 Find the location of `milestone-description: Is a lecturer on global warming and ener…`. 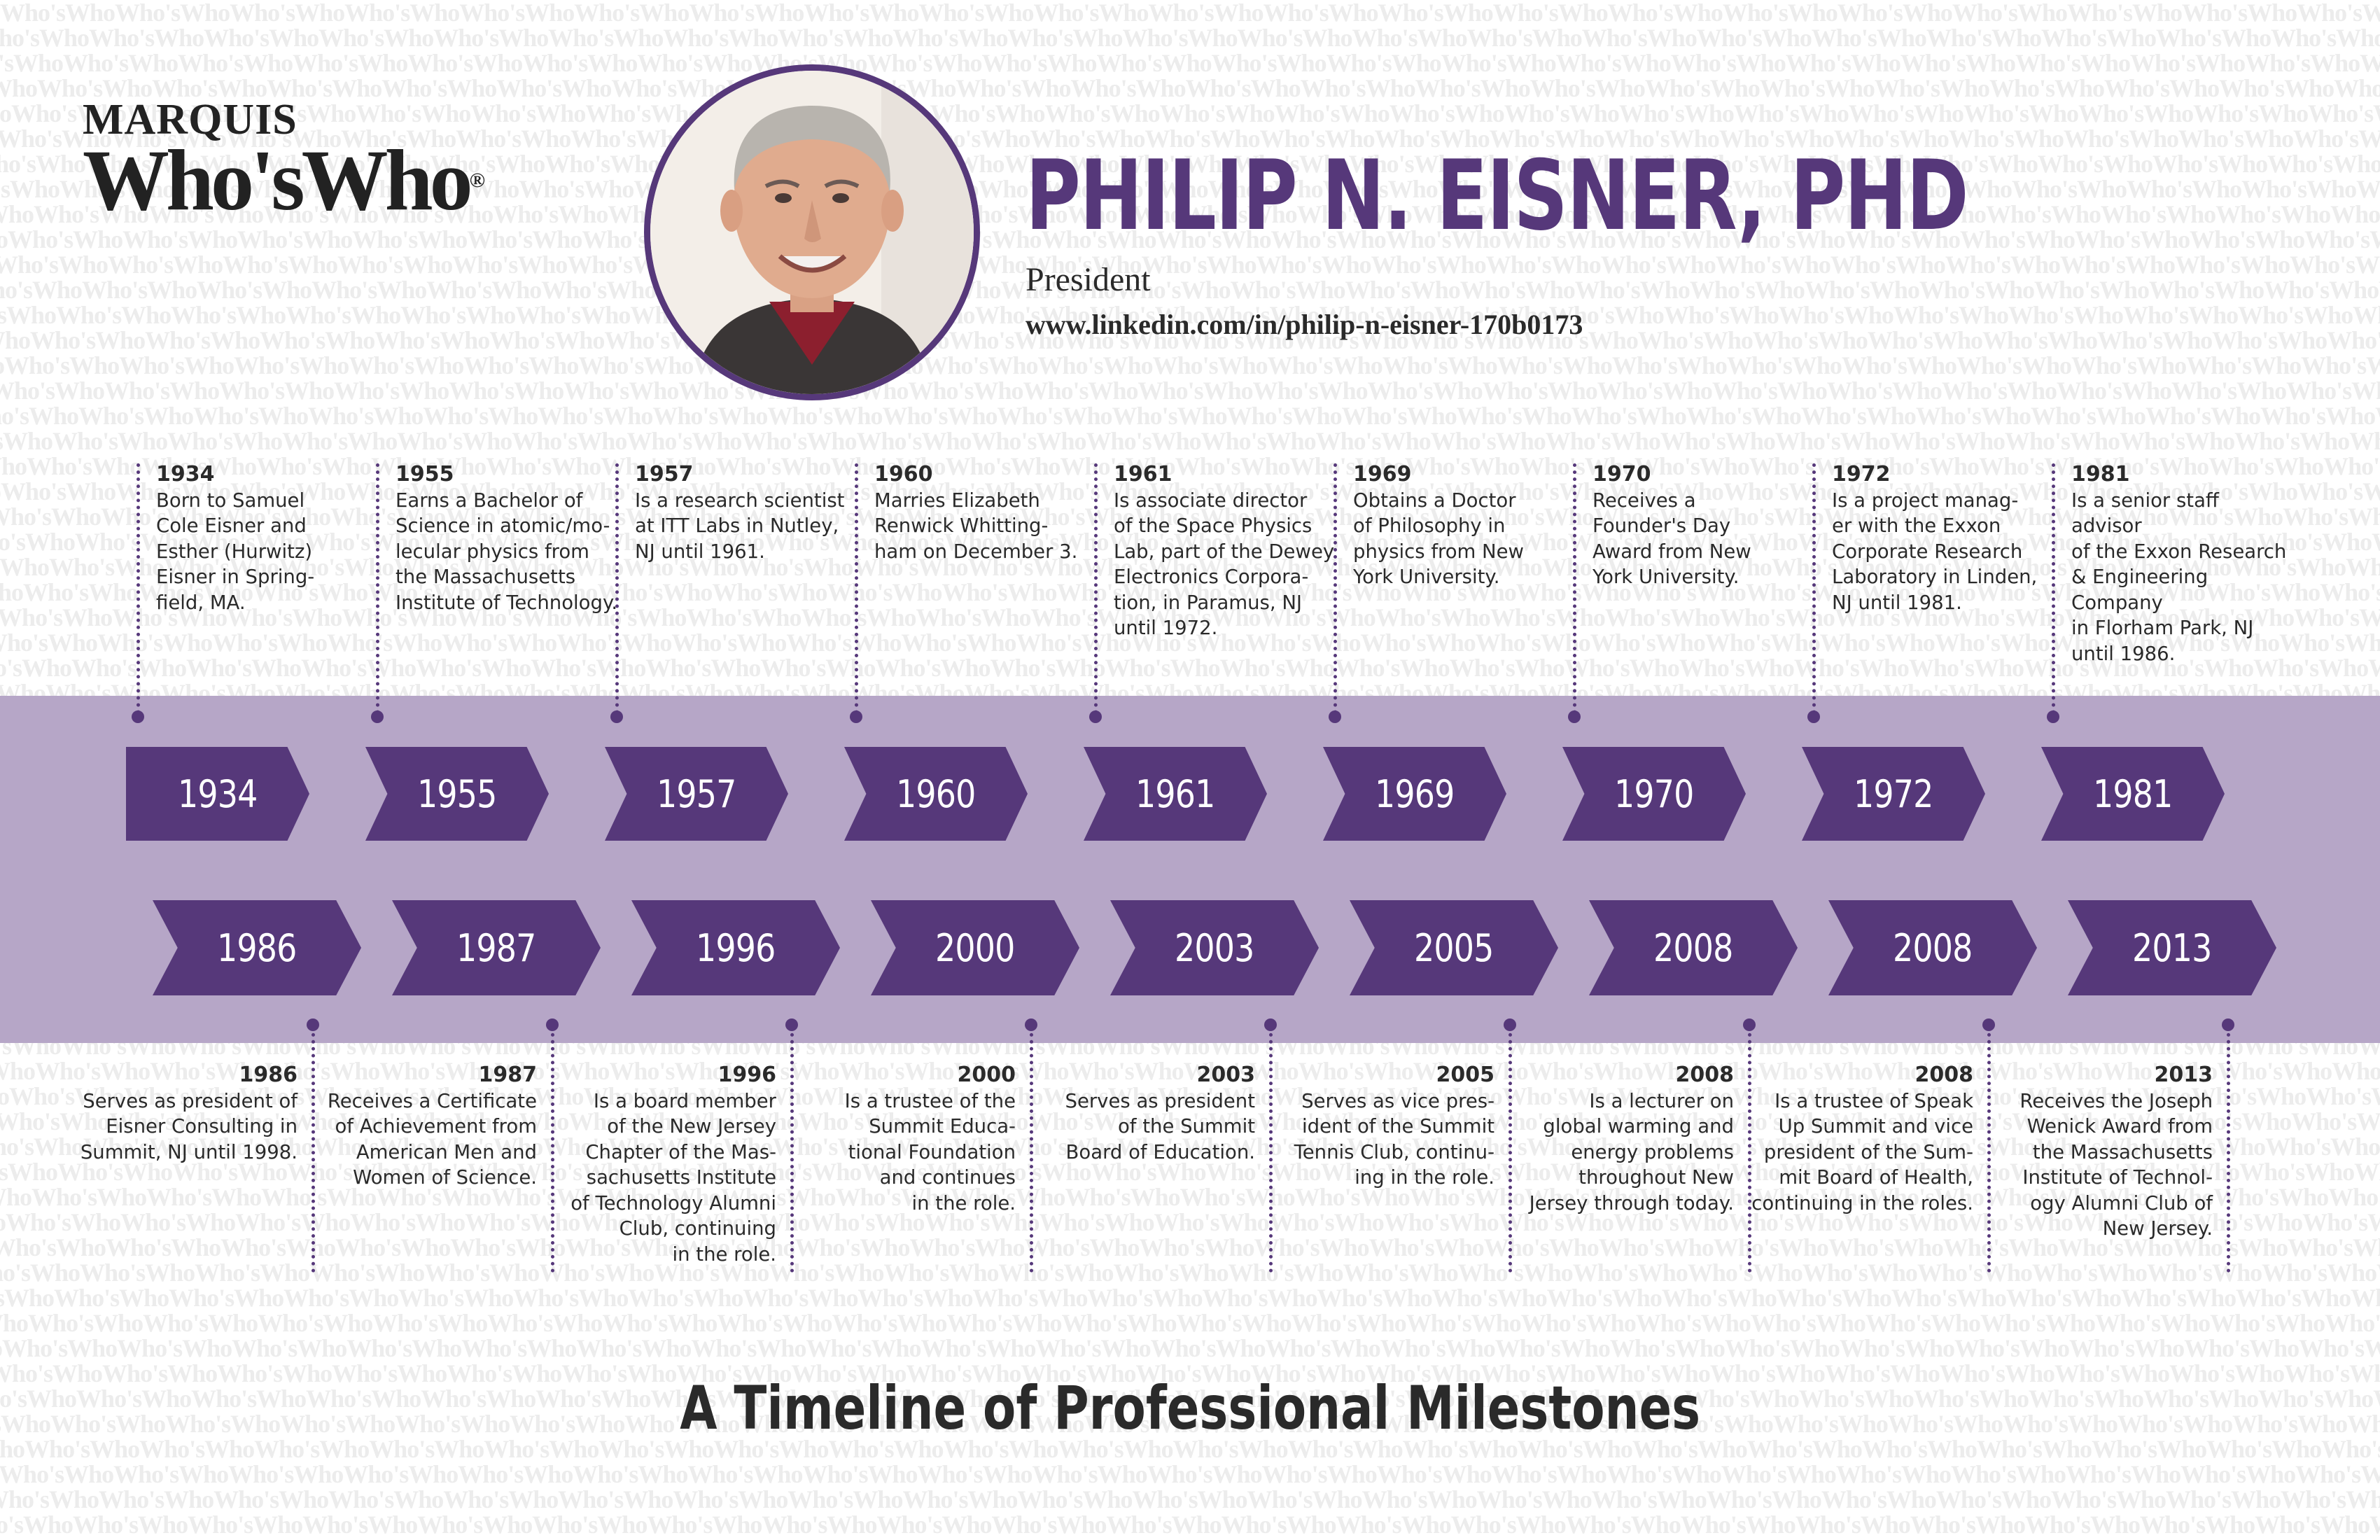

milestone-description: Is a lecturer on global warming and ener… is located at coordinates (1631, 1151).